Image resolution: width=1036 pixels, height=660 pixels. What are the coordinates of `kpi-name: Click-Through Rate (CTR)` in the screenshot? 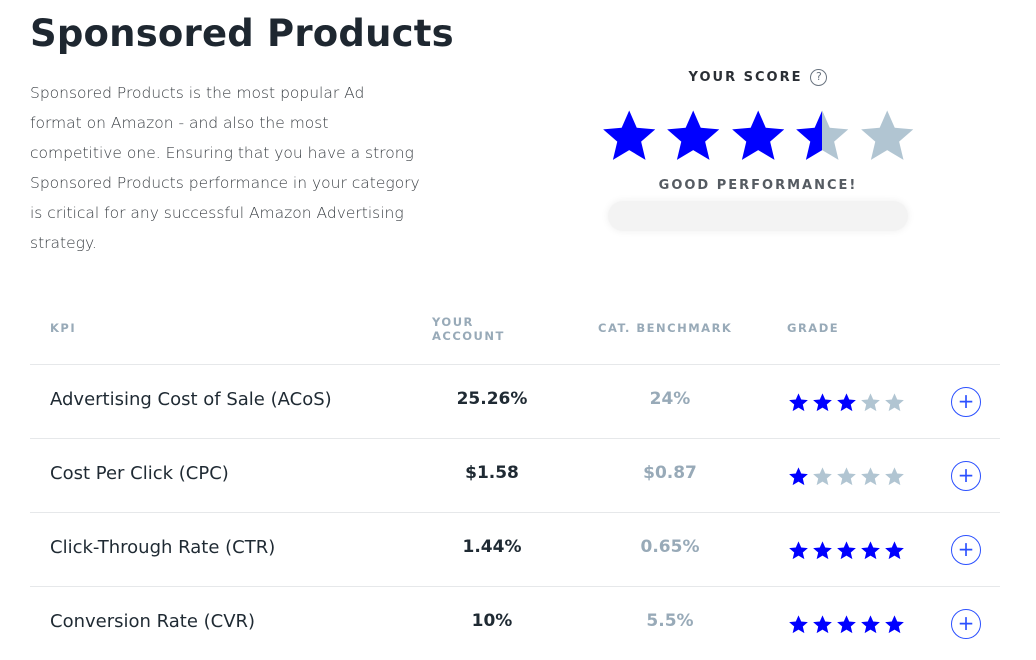 It's located at (163, 547).